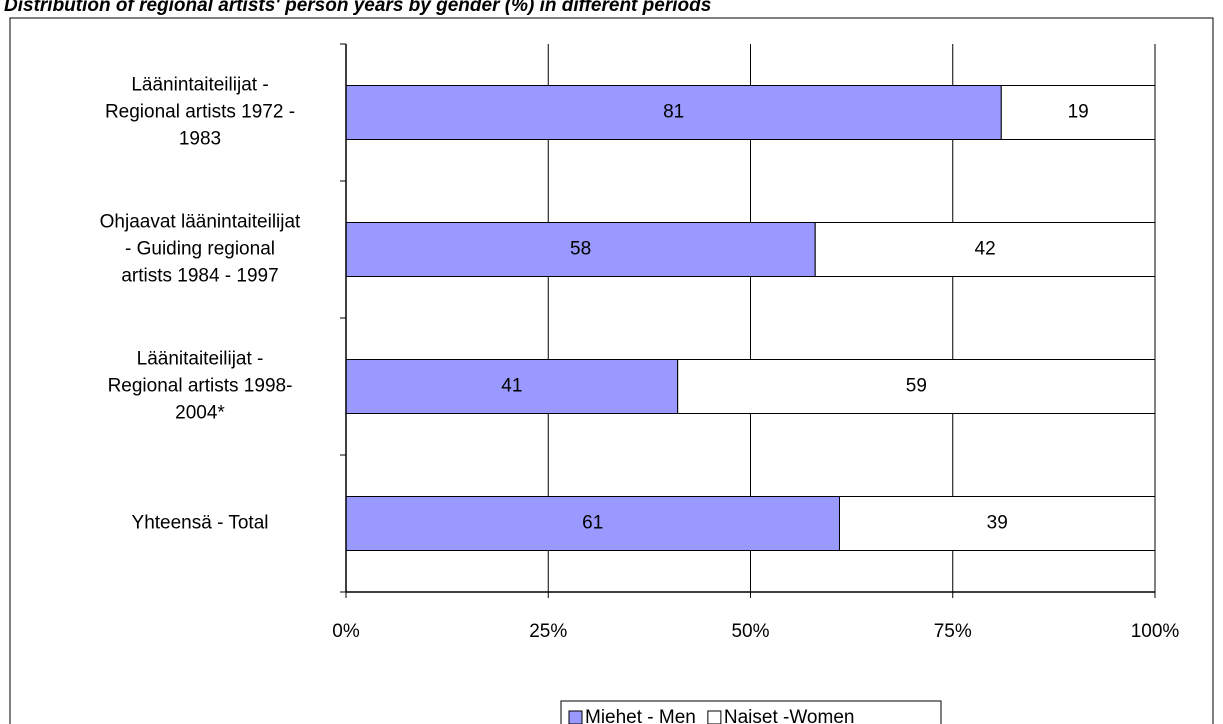  I want to click on data-label: 58, so click(580, 249).